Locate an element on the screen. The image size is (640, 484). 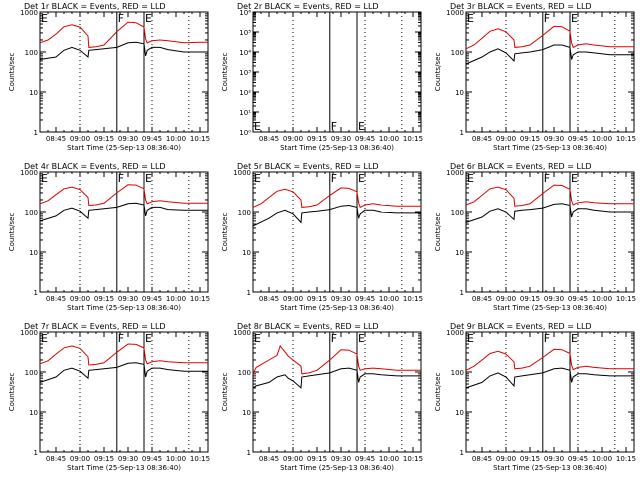
panel-title: Det 1r BLACK = Events, RED = LLD is located at coordinates (95, 6).